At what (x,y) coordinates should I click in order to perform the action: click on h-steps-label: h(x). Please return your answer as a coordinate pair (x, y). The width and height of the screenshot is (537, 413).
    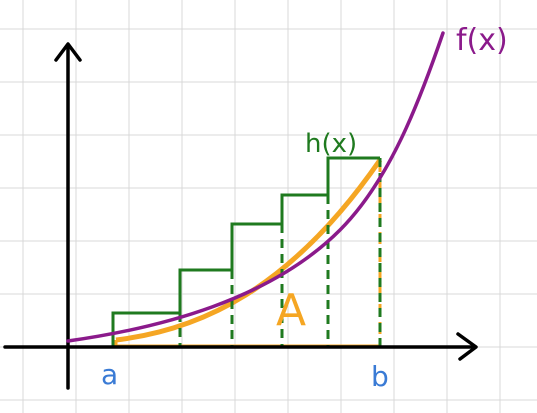
    Looking at the image, I should click on (331, 144).